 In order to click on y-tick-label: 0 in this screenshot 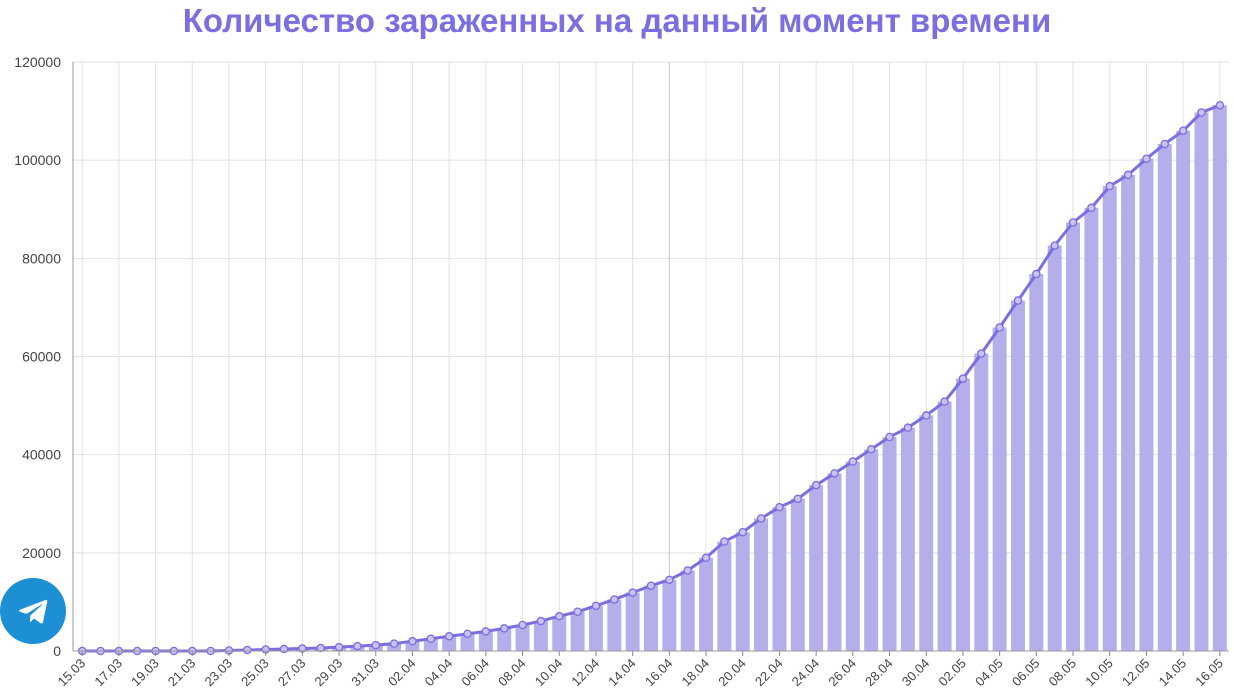, I will do `click(57, 651)`.